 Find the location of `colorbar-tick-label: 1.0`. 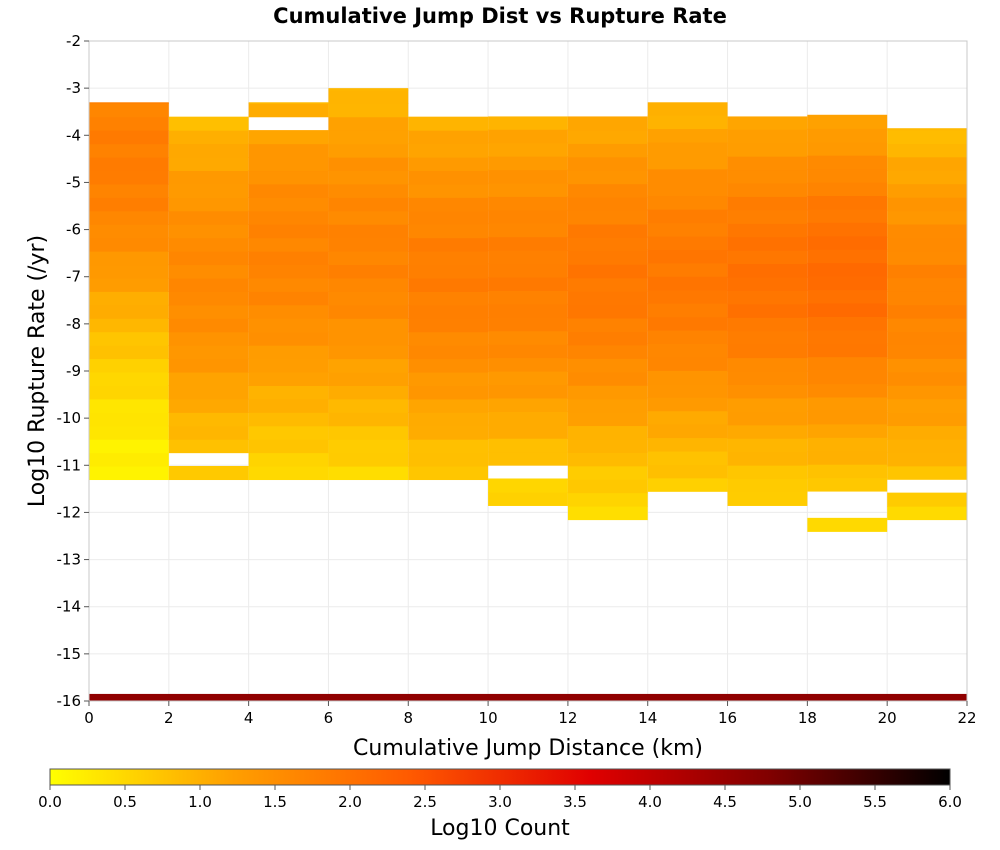

colorbar-tick-label: 1.0 is located at coordinates (200, 802).